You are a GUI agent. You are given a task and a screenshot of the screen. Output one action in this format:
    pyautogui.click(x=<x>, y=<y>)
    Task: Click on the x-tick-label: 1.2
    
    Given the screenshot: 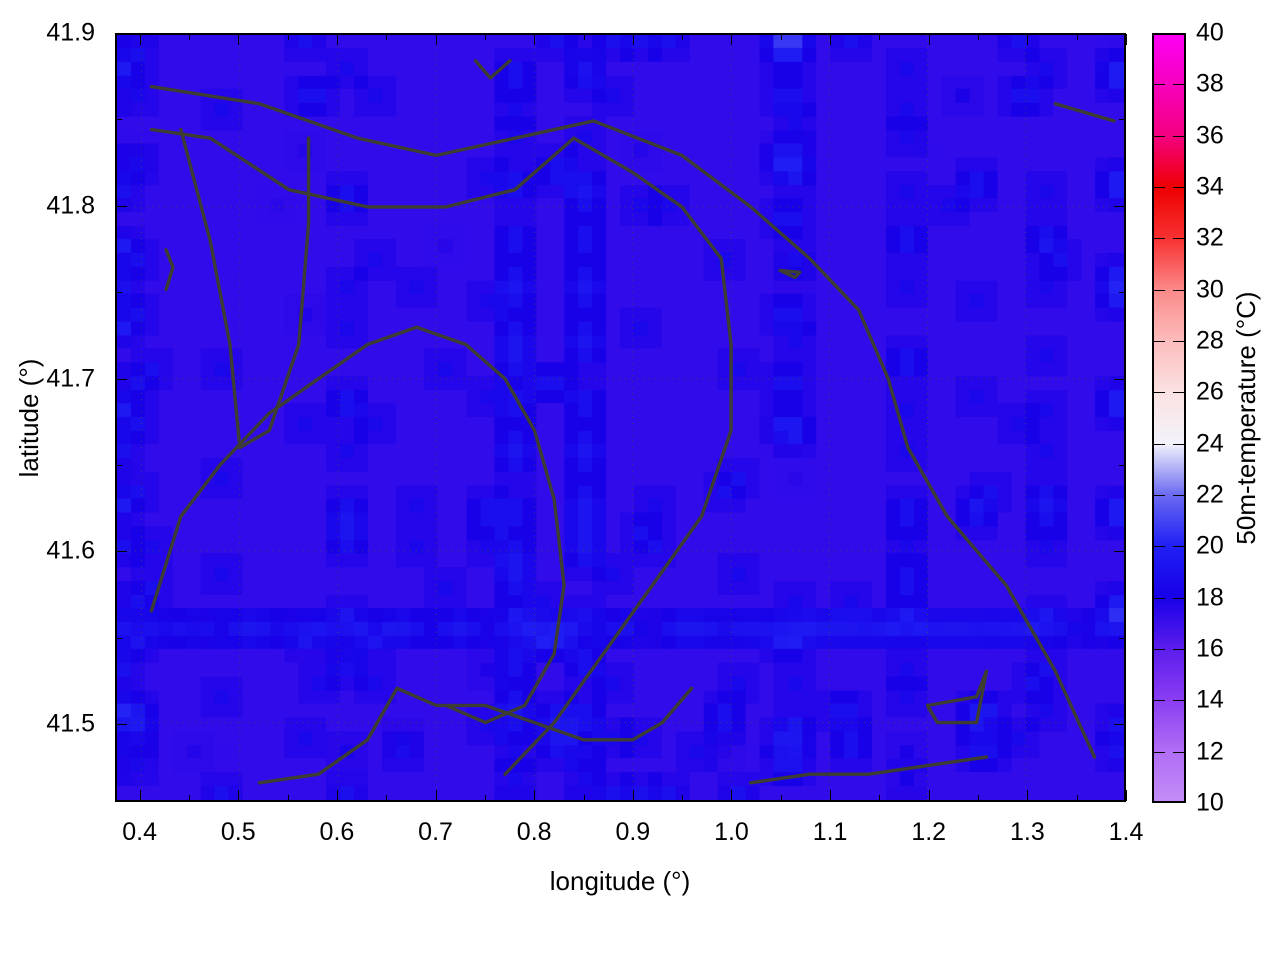 What is the action you would take?
    pyautogui.click(x=929, y=832)
    